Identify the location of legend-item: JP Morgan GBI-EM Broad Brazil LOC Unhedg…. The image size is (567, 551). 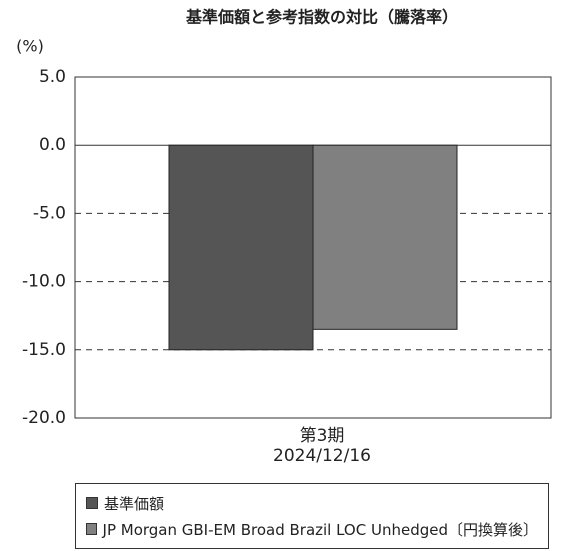
(312, 529).